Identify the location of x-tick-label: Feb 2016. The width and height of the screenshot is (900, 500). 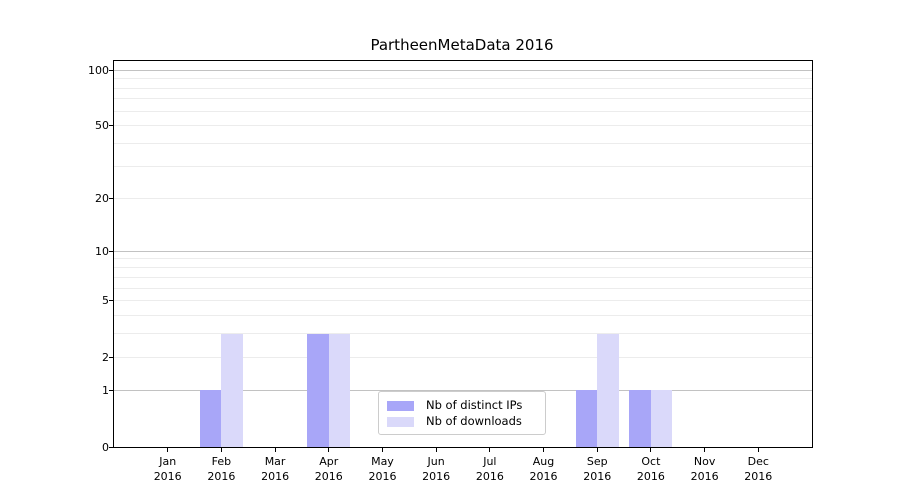
(221, 469).